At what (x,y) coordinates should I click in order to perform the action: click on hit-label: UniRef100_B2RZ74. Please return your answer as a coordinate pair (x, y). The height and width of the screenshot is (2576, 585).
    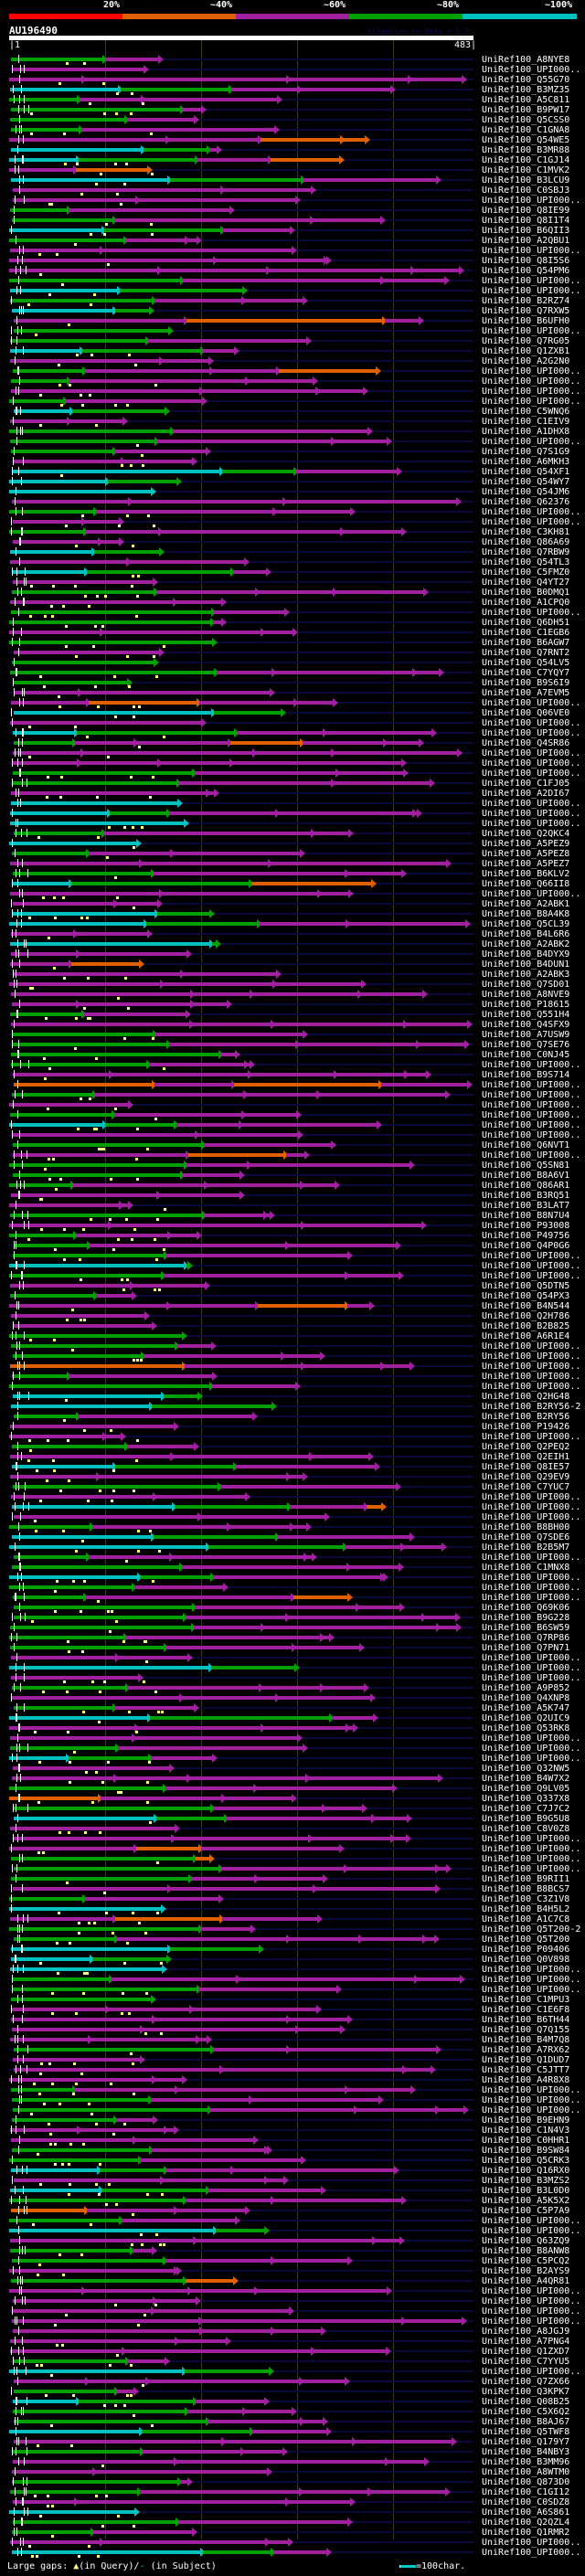
    Looking at the image, I should click on (526, 301).